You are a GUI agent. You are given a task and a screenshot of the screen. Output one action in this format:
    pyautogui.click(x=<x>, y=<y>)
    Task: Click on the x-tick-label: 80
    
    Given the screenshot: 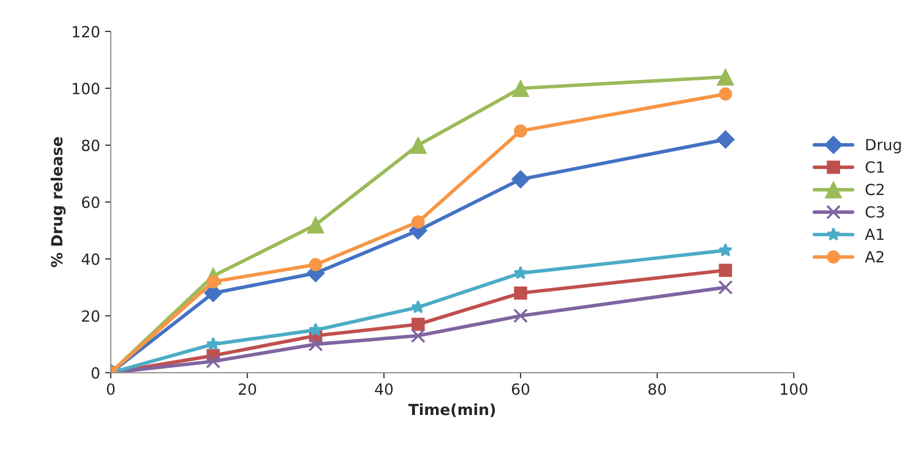 What is the action you would take?
    pyautogui.click(x=657, y=389)
    